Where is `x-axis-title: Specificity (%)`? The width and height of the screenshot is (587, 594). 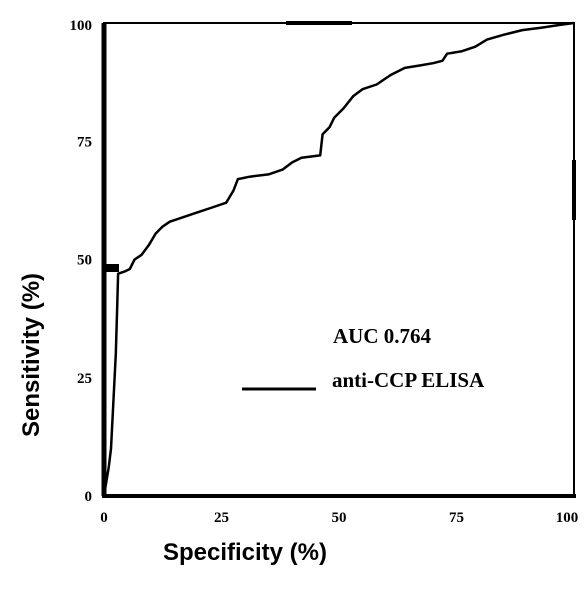
x-axis-title: Specificity (%) is located at coordinates (245, 552).